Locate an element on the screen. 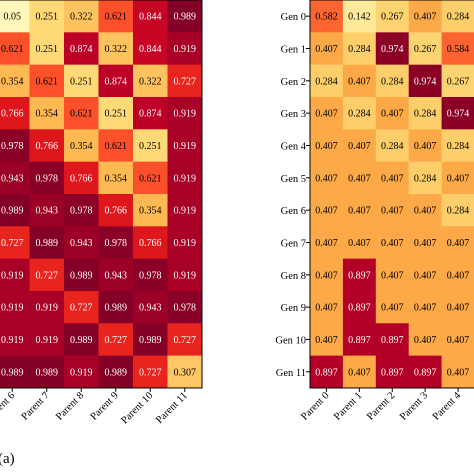 This screenshot has height=474, width=474. cell-value-label: 0.978 is located at coordinates (81, 211).